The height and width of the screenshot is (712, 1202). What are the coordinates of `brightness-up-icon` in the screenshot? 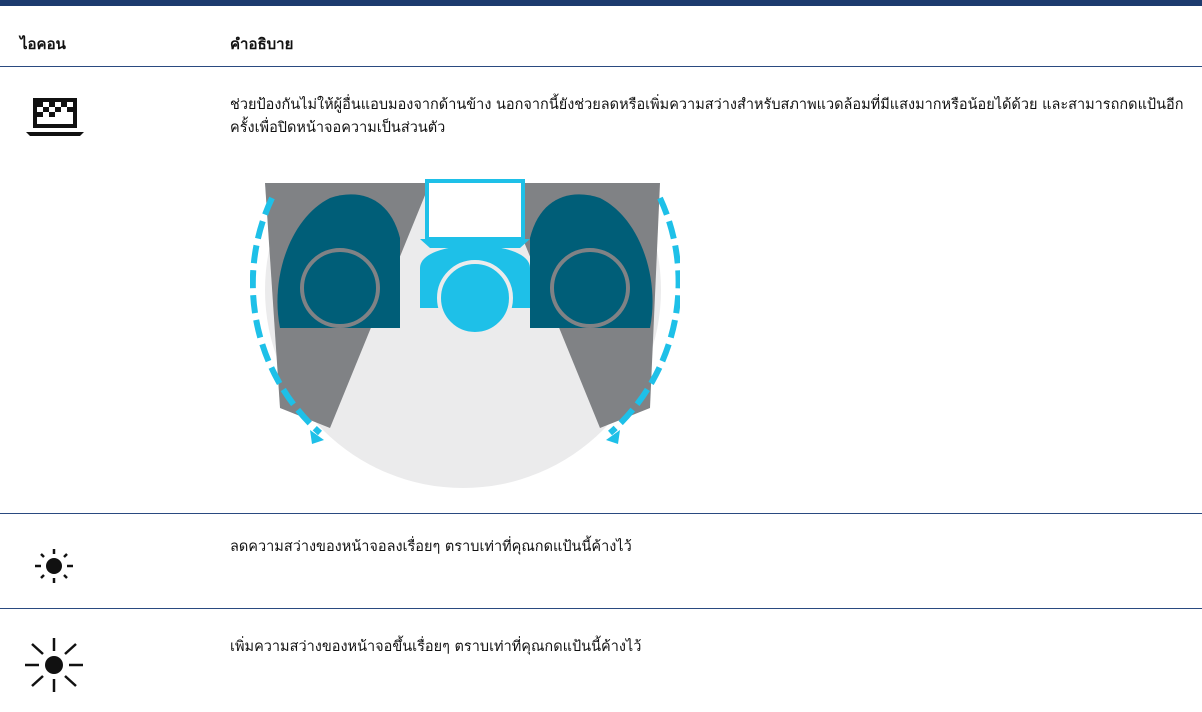 It's located at (54, 665).